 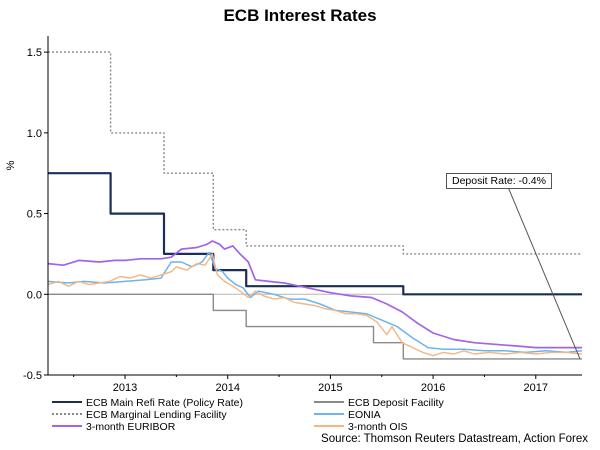 What do you see at coordinates (156, 415) in the screenshot?
I see `legend-label: ECB Marginal Lending Facility` at bounding box center [156, 415].